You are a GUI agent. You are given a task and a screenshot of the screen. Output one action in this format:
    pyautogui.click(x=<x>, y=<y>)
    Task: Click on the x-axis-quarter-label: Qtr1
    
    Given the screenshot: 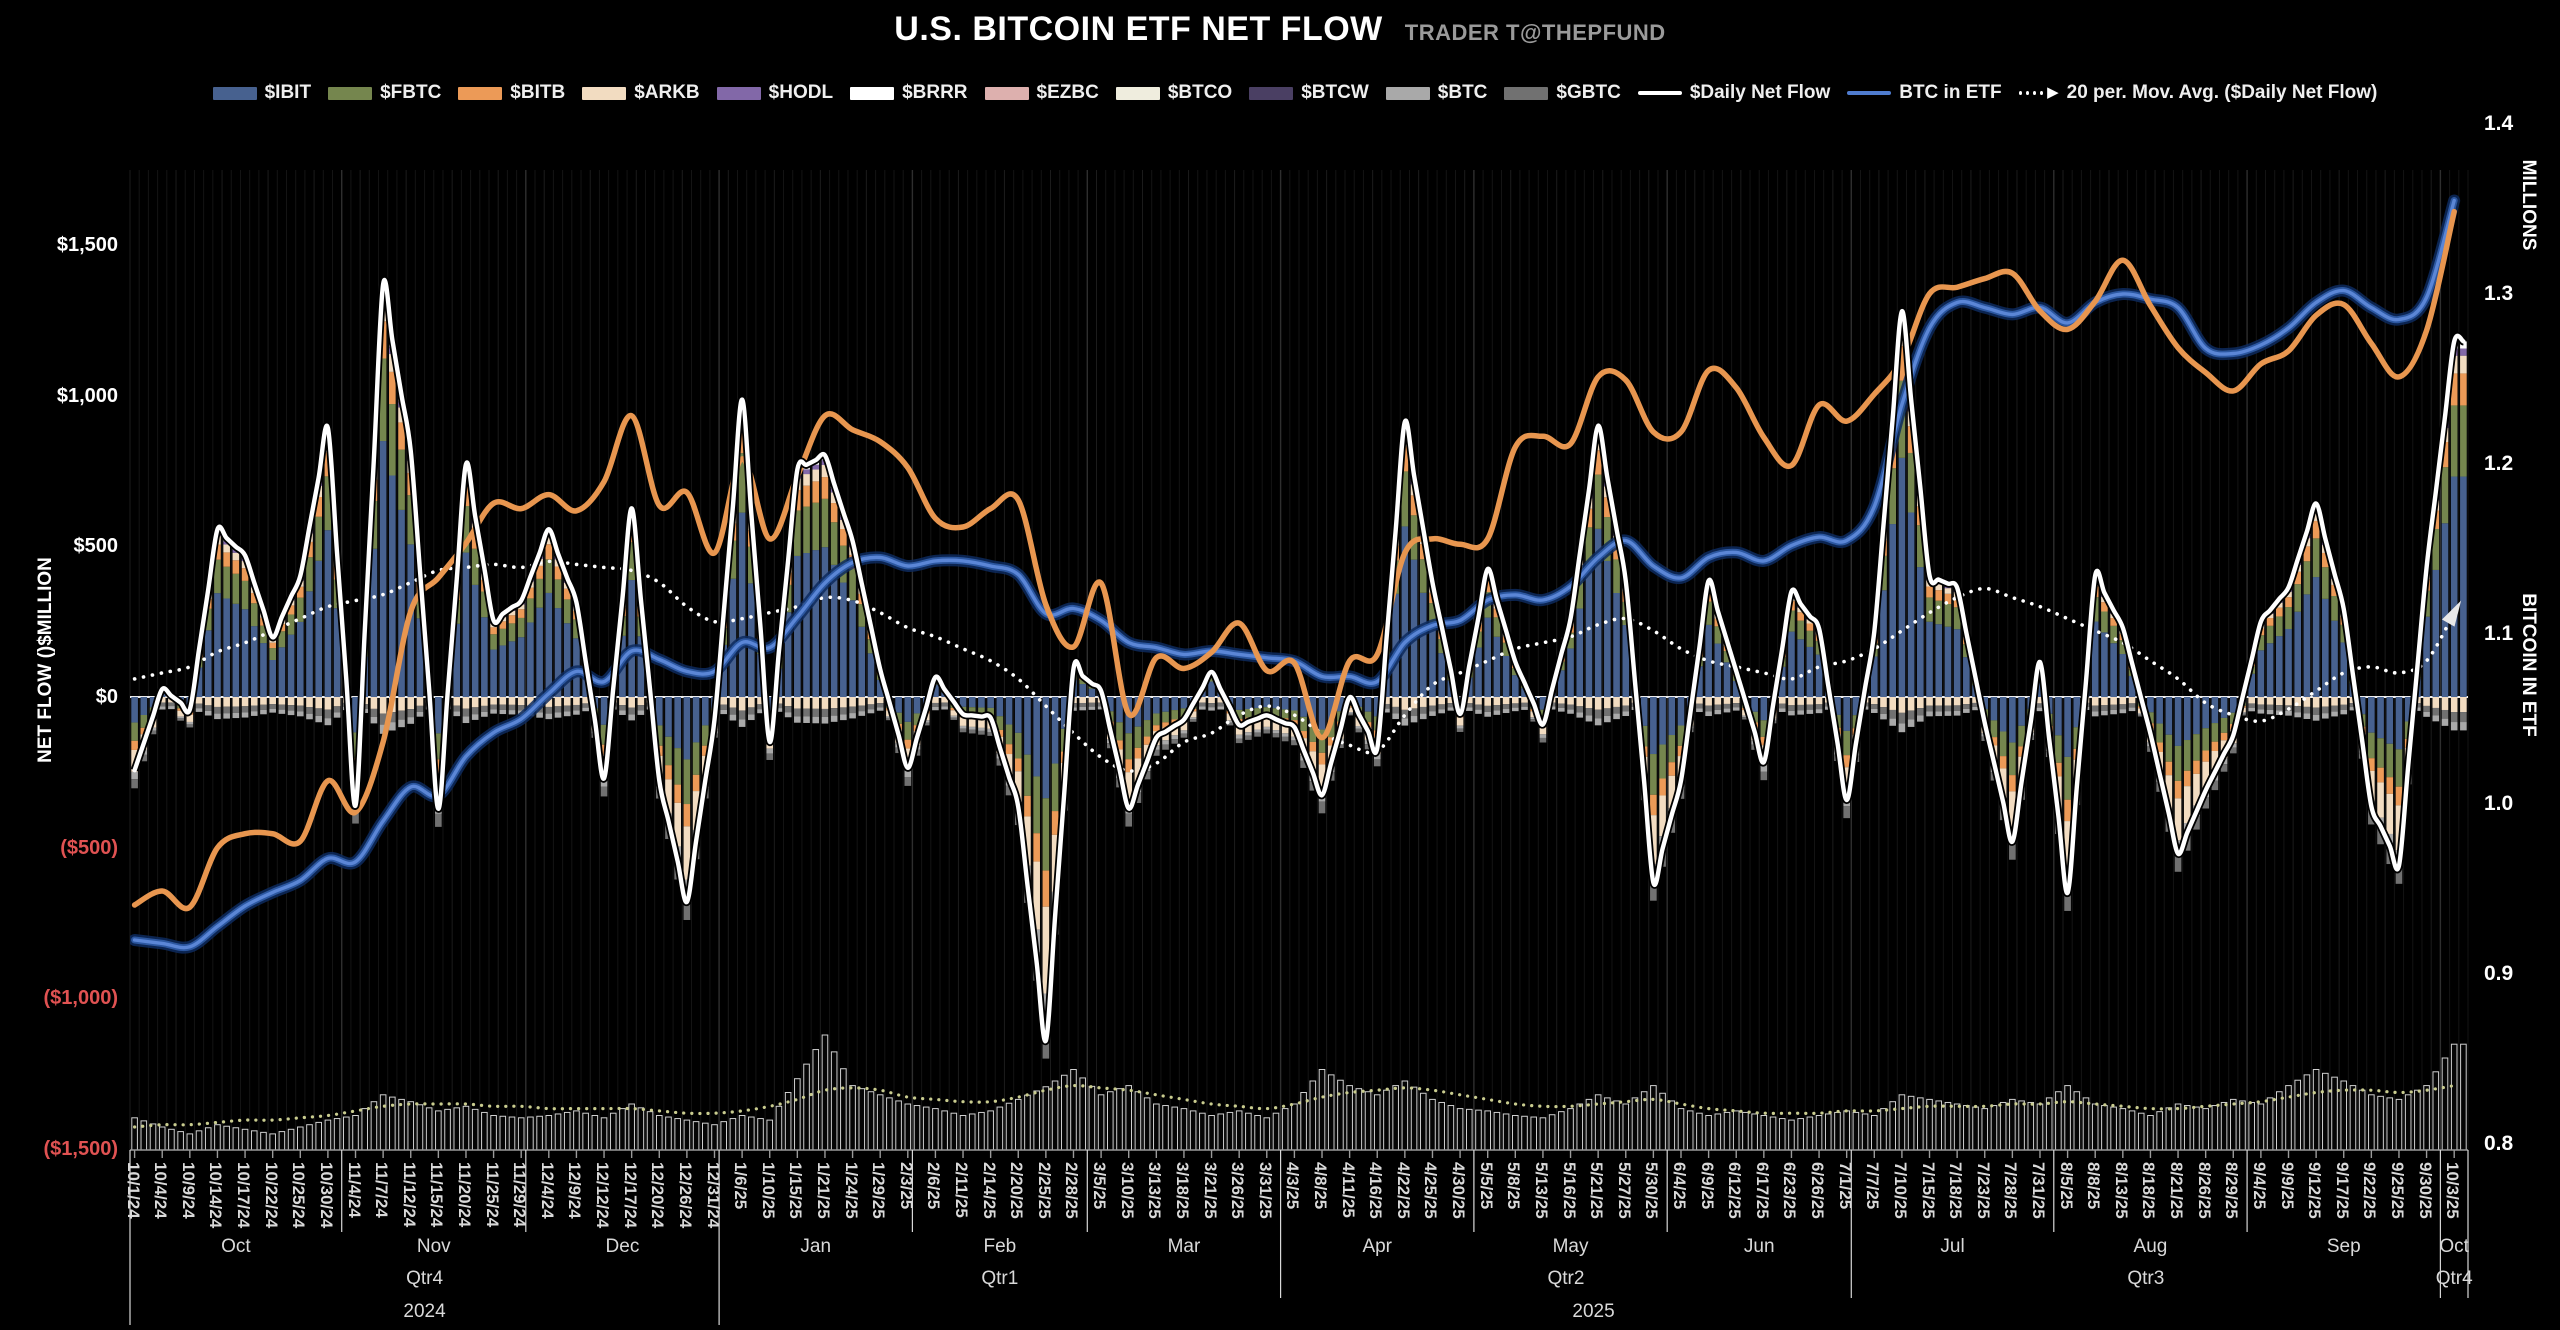 What is the action you would take?
    pyautogui.click(x=1000, y=1278)
    